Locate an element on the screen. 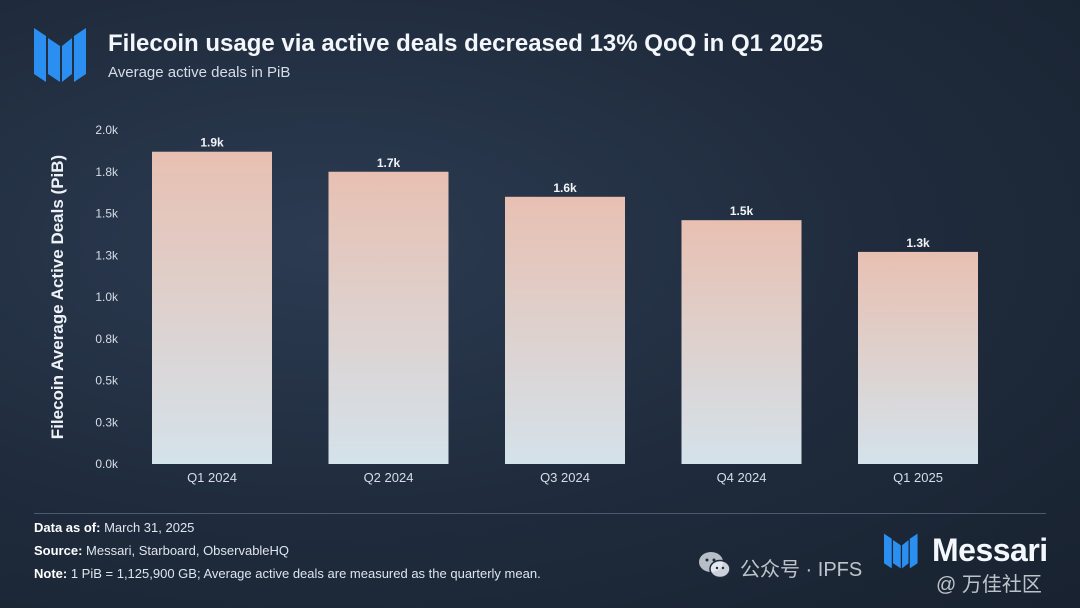  wechat-icon is located at coordinates (715, 565).